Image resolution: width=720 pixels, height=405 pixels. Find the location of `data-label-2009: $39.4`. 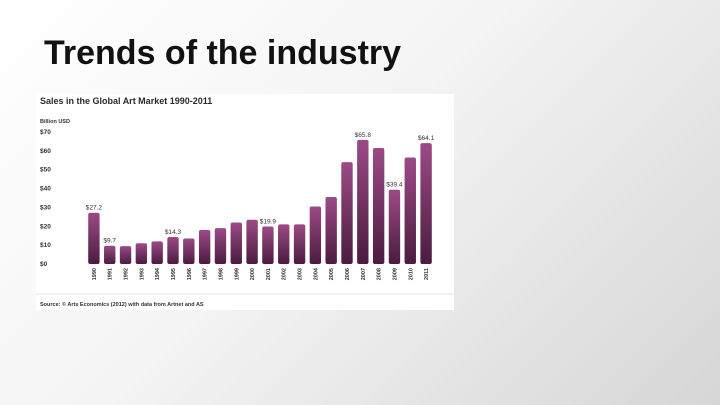

data-label-2009: $39.4 is located at coordinates (394, 185).